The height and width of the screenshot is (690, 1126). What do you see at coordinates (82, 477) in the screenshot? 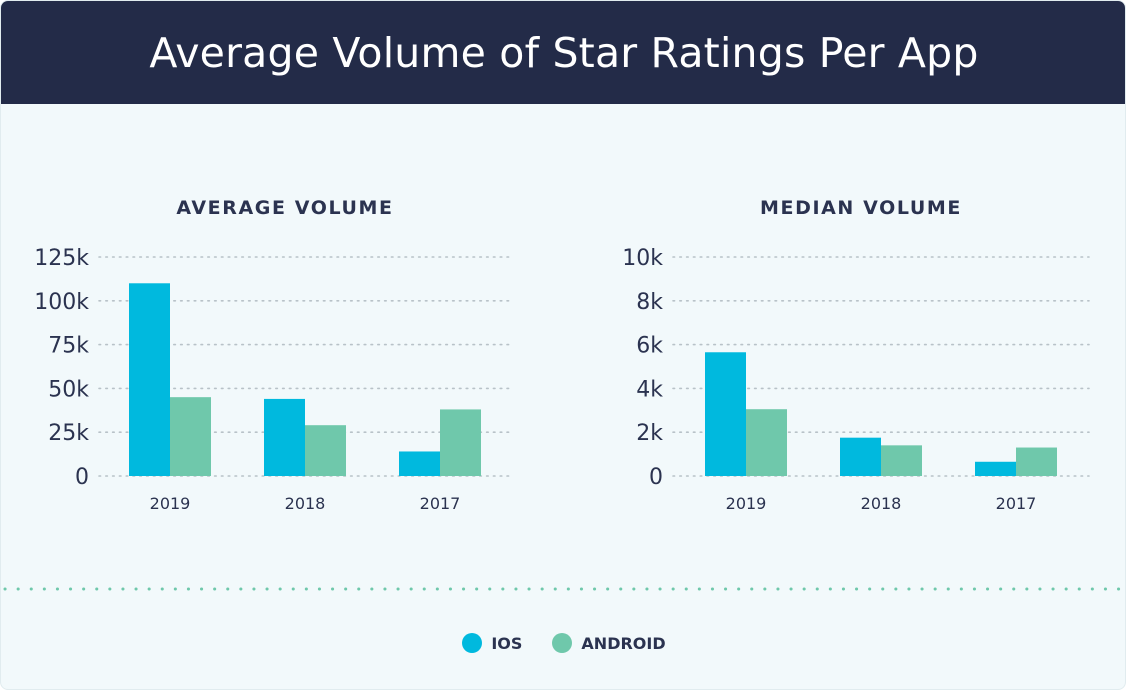
I see `y-tick-label-average: 0` at bounding box center [82, 477].